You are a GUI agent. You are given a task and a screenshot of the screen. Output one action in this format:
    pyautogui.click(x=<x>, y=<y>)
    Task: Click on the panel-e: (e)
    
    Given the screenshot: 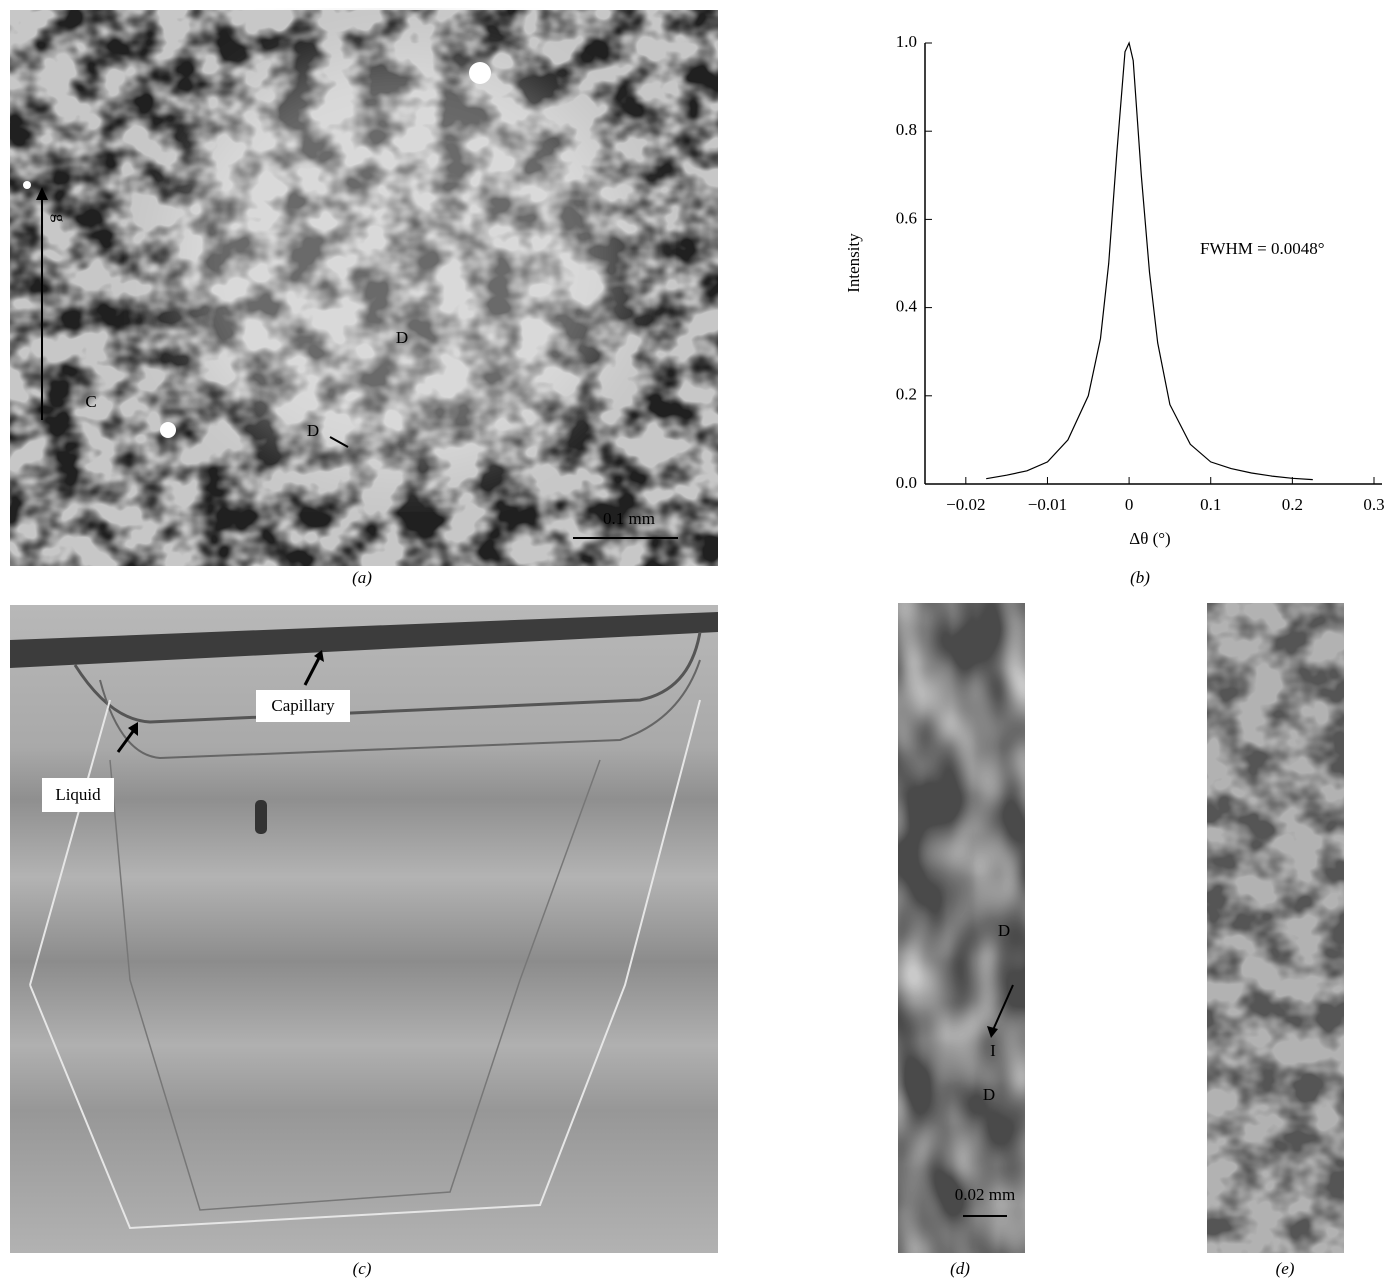 What is the action you would take?
    pyautogui.click(x=1275, y=940)
    